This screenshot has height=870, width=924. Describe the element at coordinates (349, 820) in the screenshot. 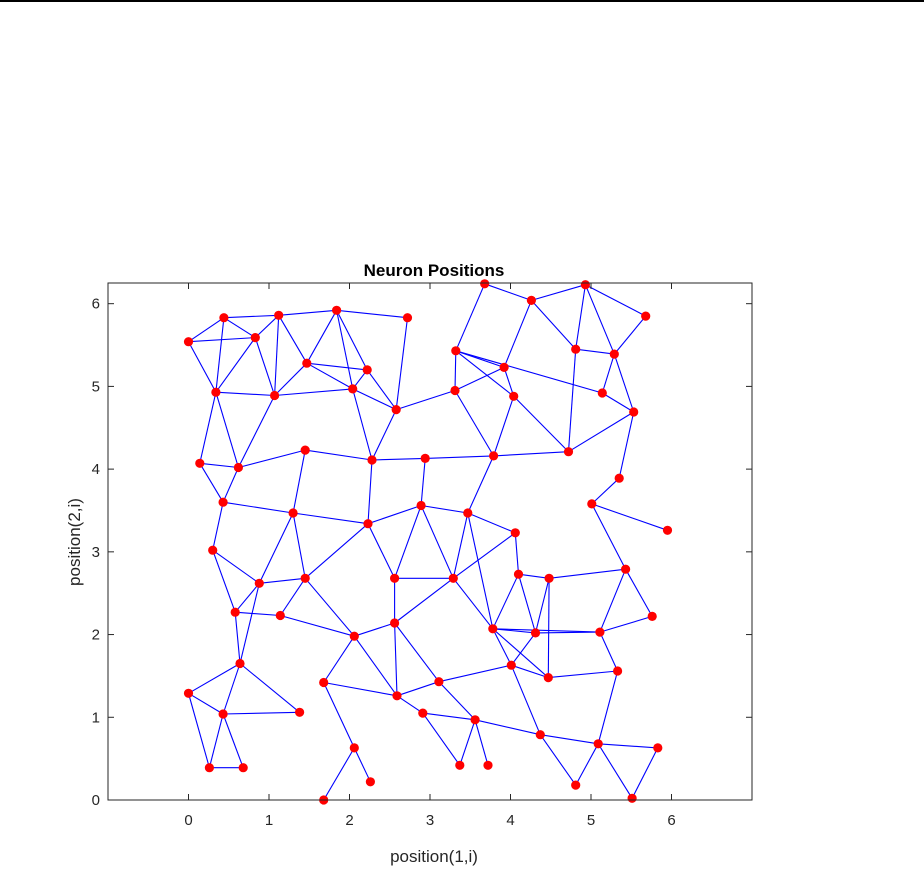

I see `x-tick-label: 2` at that location.